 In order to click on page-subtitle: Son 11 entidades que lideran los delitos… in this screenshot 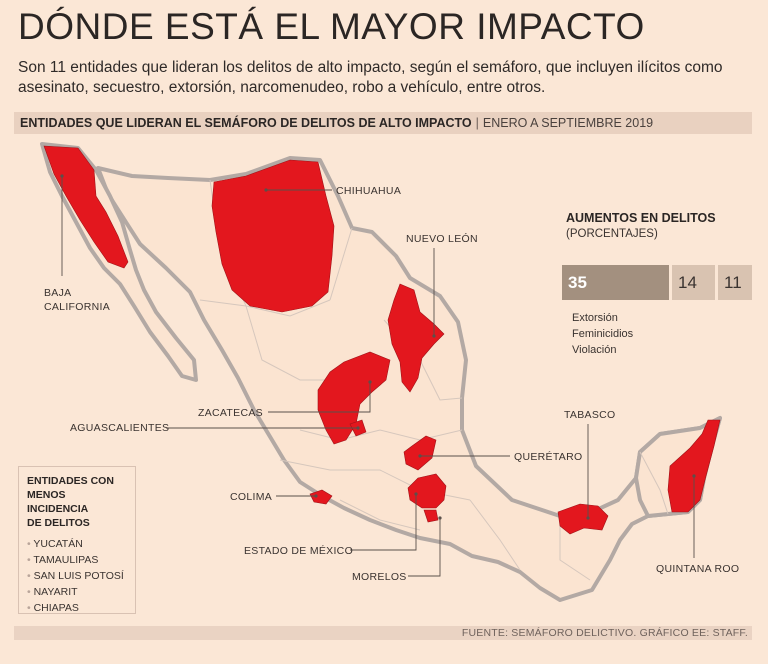, I will do `click(370, 77)`.